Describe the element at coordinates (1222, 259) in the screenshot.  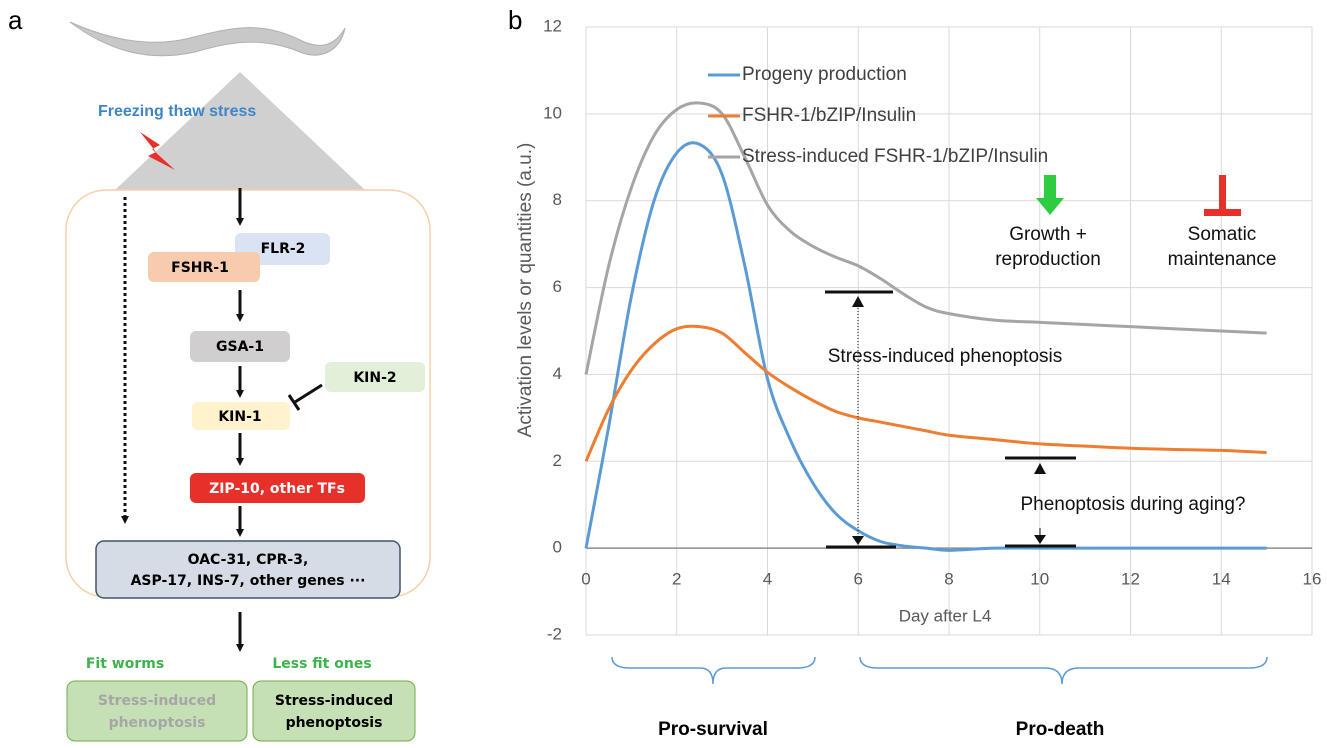
I see `annotation: maintenance` at that location.